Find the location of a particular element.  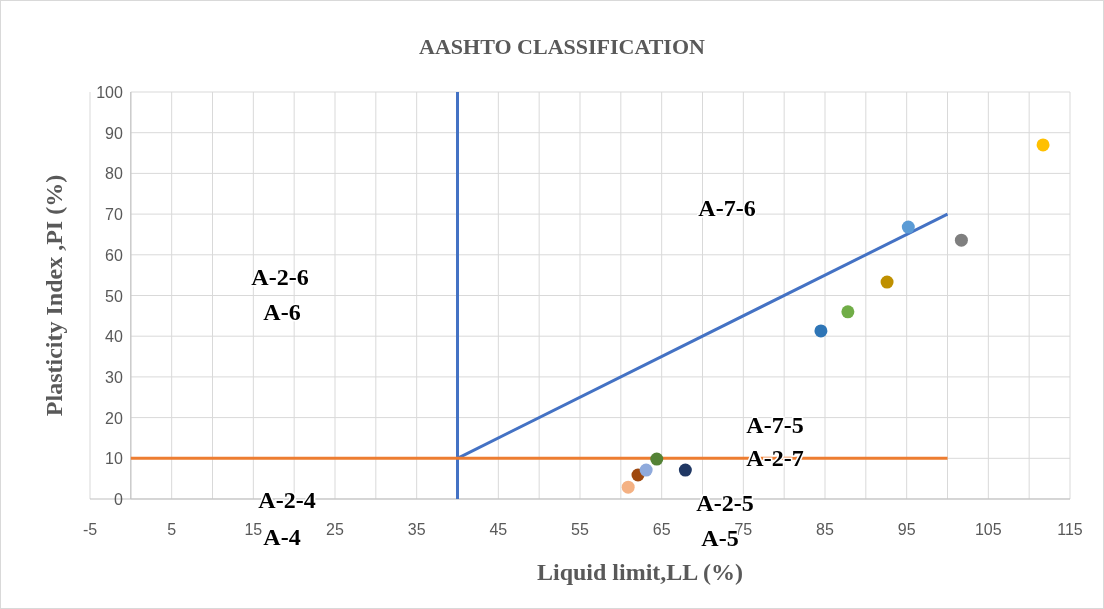

text: A-4 is located at coordinates (282, 537).